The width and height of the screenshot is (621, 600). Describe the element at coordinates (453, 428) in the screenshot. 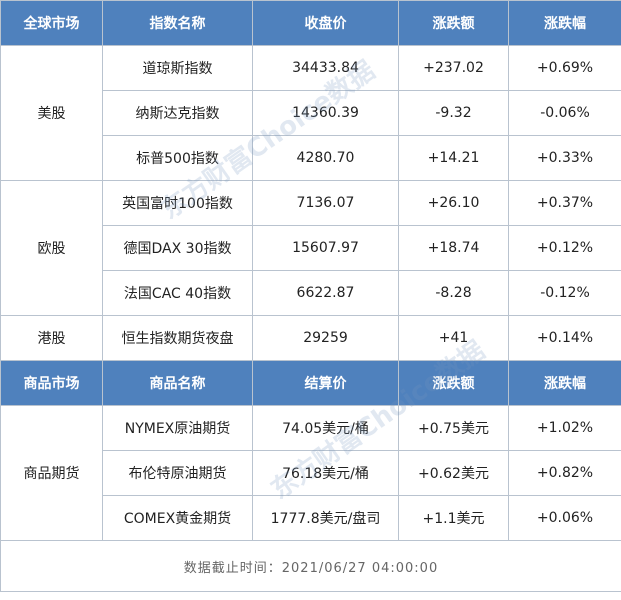

I see `change-amount: +0.75美元` at that location.